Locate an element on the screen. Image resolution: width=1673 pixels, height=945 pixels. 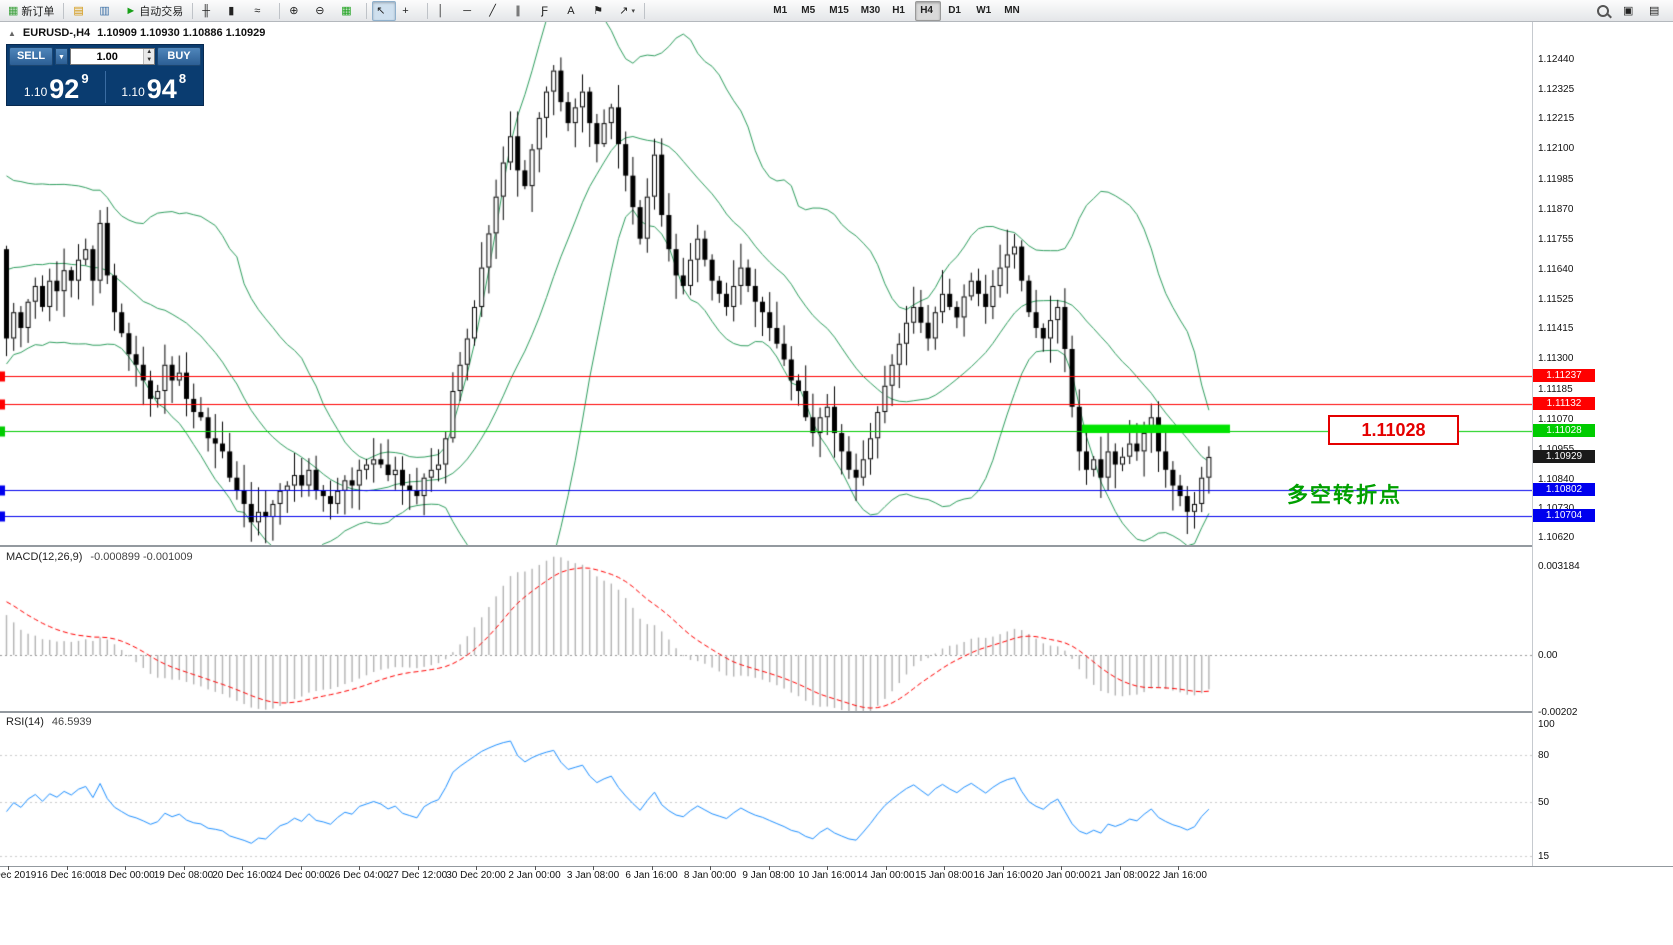
candlestick-chart-icon: ▮ is located at coordinates (231, 10).